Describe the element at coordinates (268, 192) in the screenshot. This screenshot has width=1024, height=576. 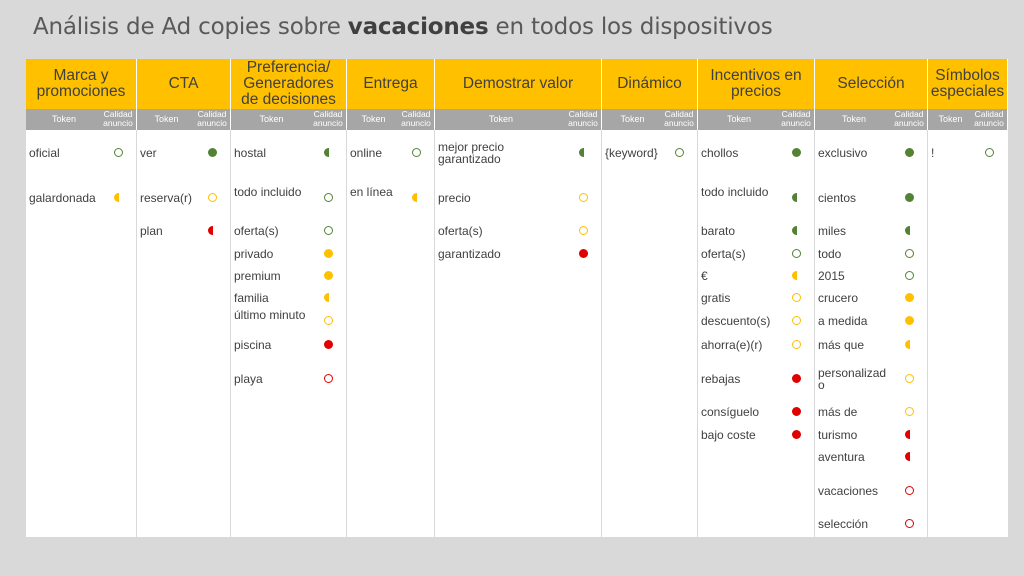
I see `token-cell: todo incluido` at that location.